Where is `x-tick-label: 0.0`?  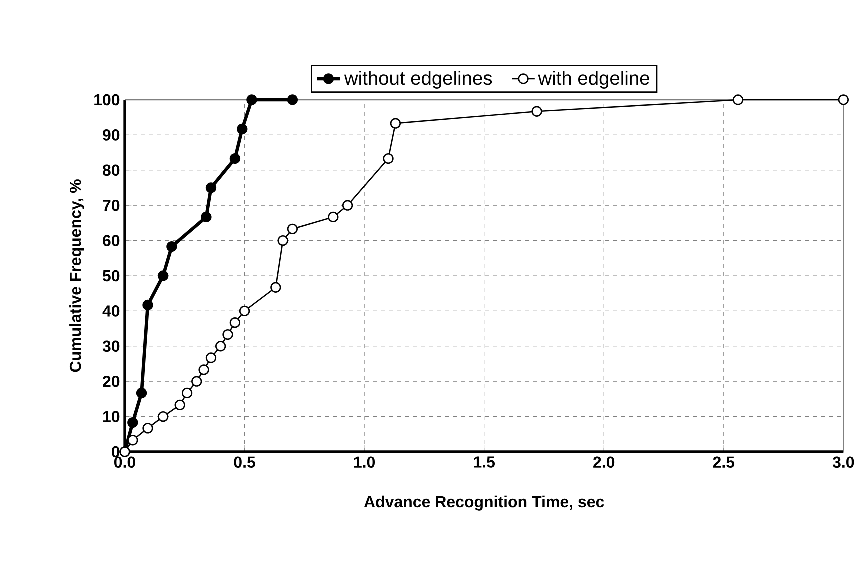
x-tick-label: 0.0 is located at coordinates (125, 462).